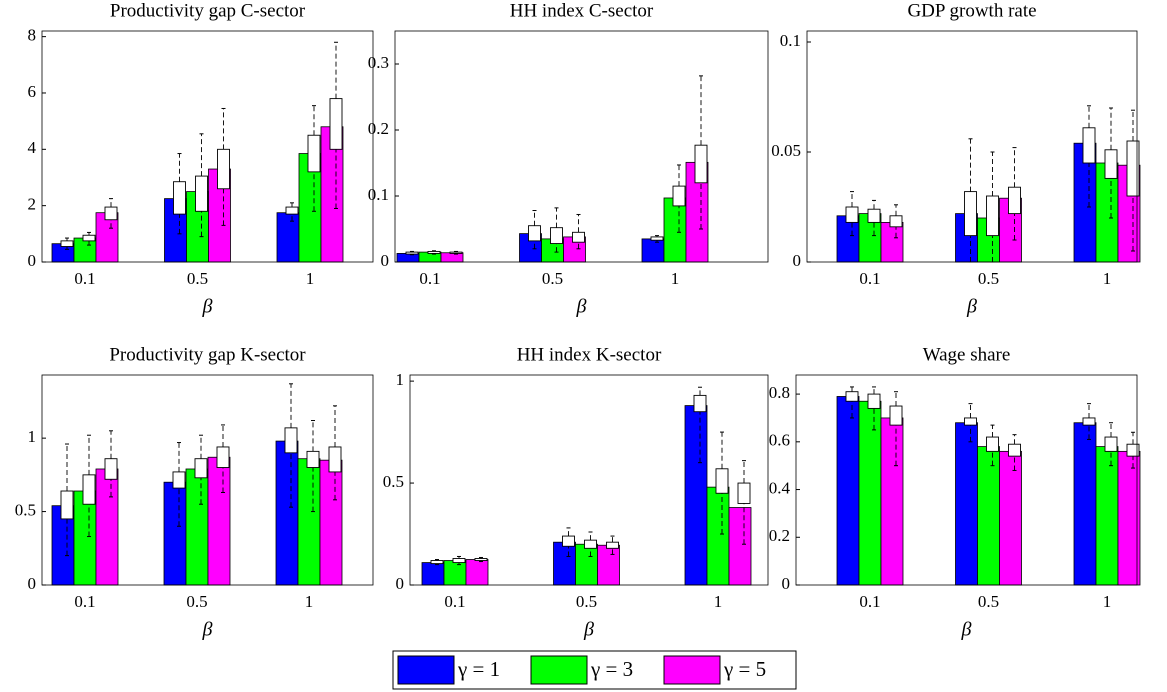 Image resolution: width=1167 pixels, height=692 pixels. What do you see at coordinates (478, 669) in the screenshot?
I see `legend-label: γ = 1` at bounding box center [478, 669].